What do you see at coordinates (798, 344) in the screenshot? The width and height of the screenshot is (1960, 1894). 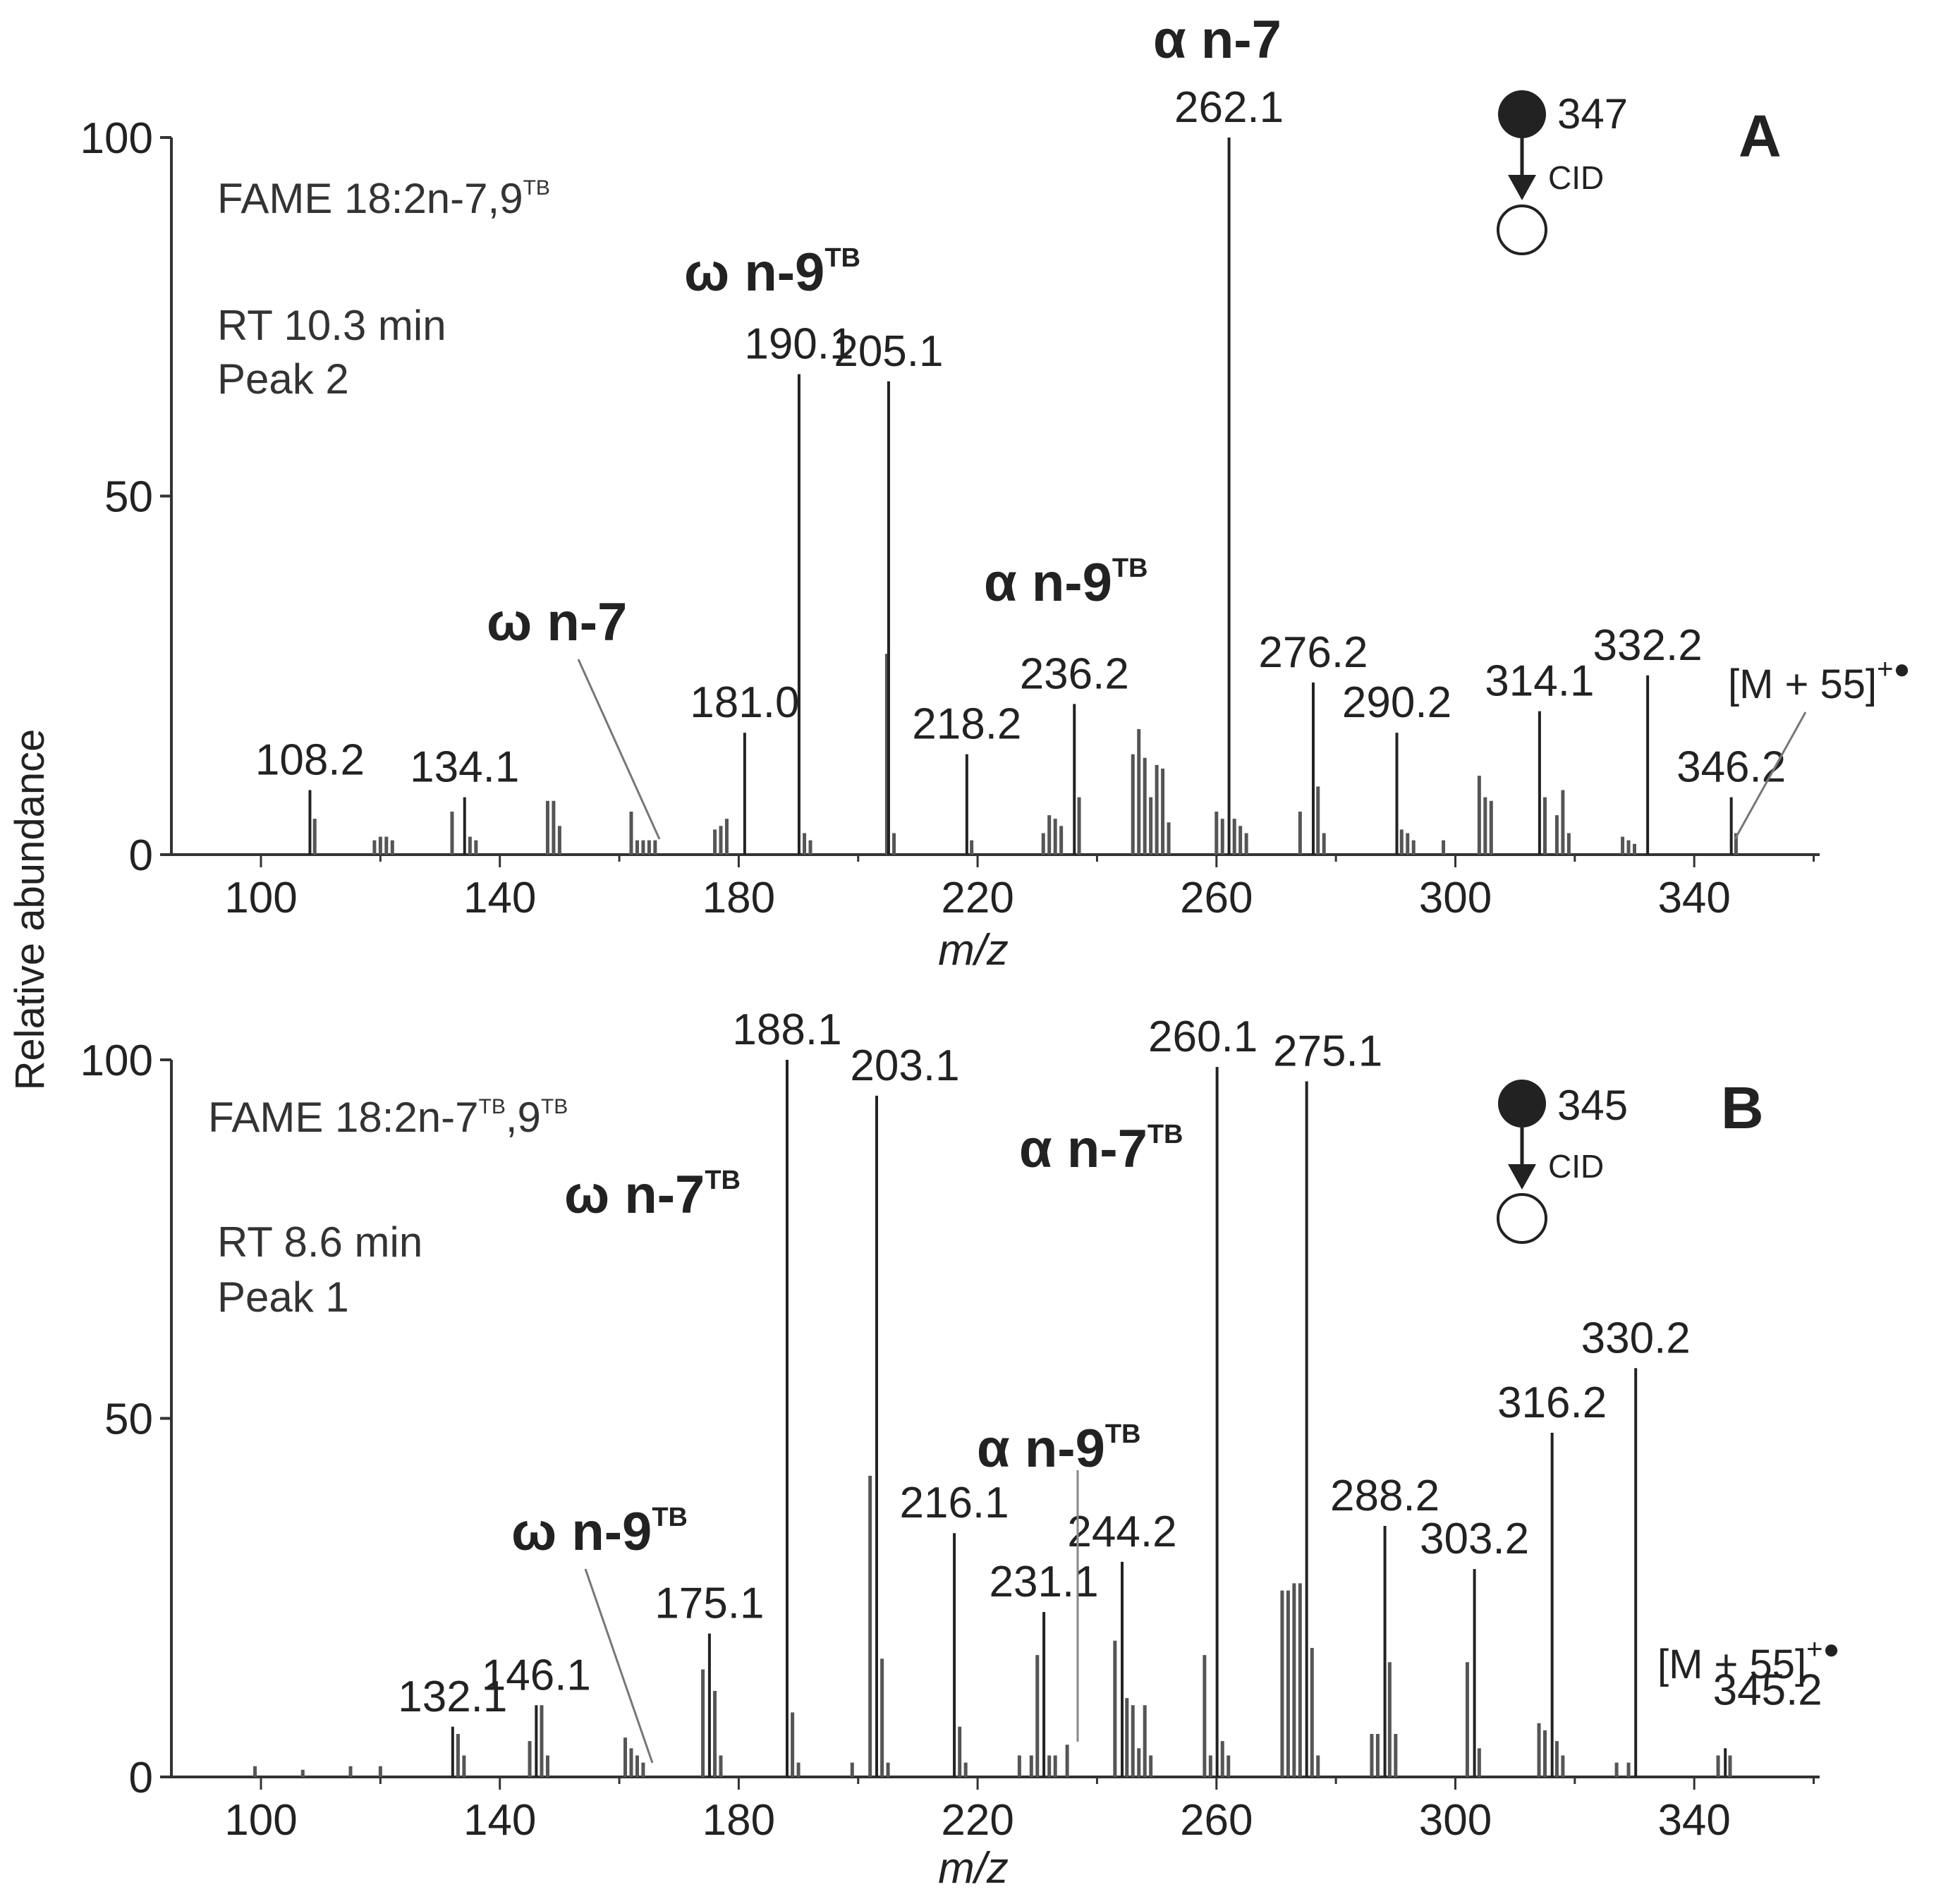 I see `panel-a-peak-label-190.1: 190.1` at bounding box center [798, 344].